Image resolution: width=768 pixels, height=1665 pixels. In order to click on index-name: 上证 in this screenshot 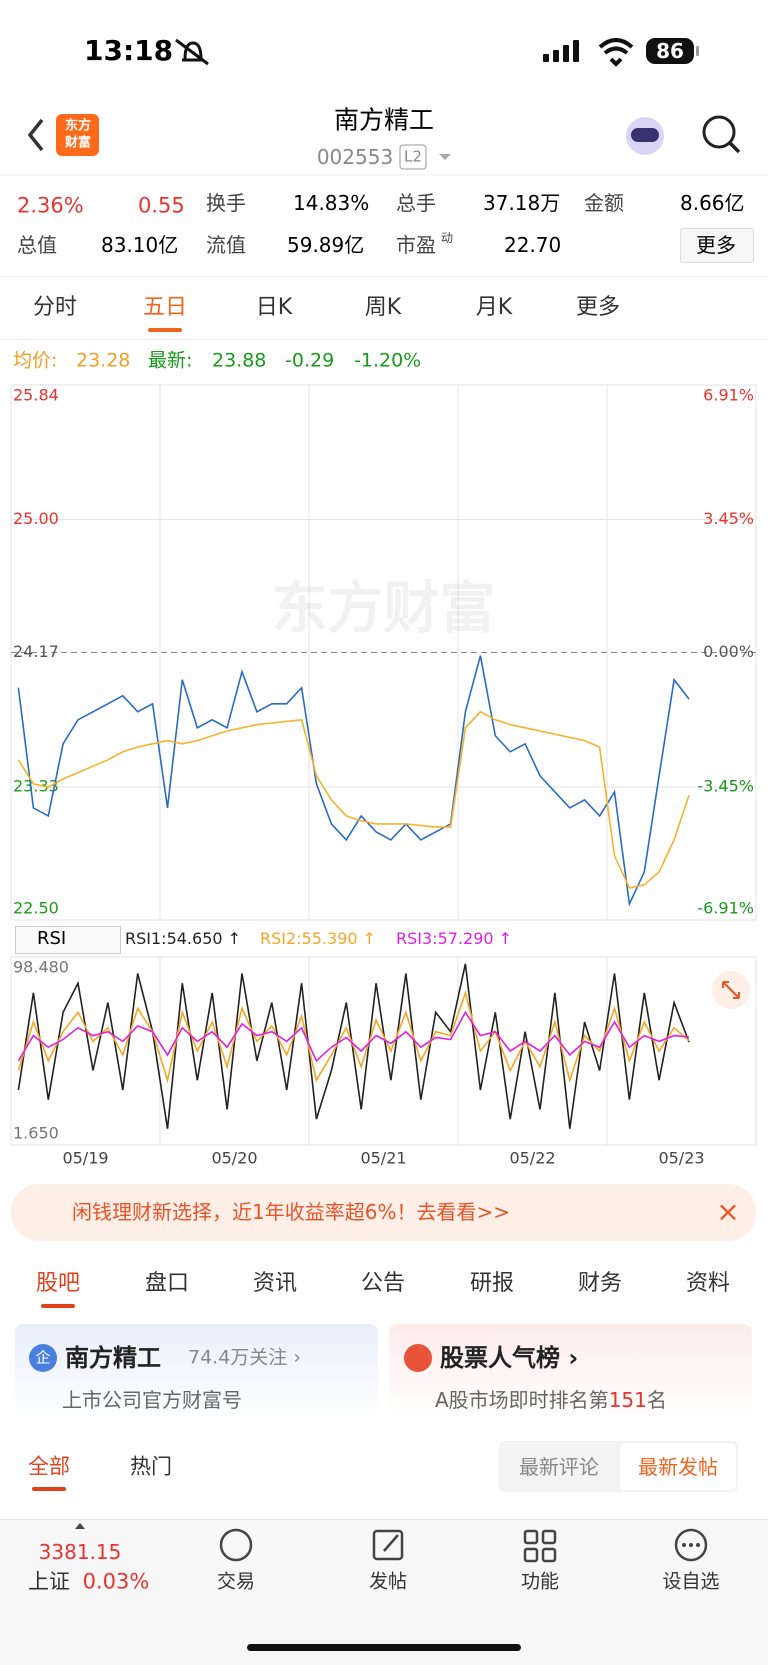, I will do `click(49, 1581)`.